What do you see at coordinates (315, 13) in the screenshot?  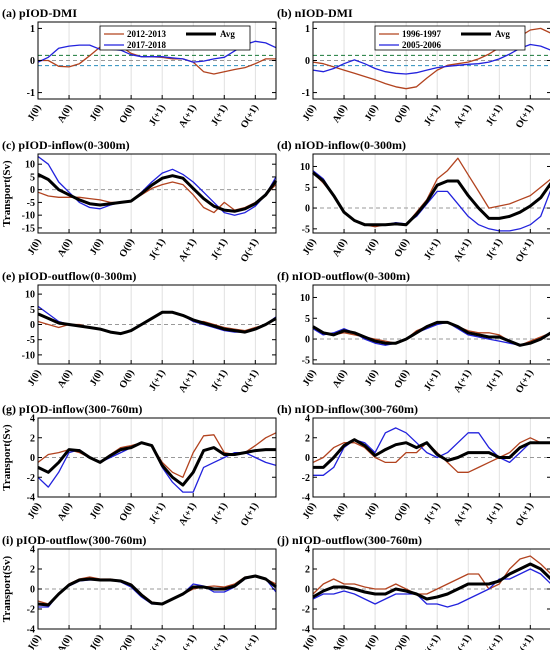 I see `panel-title: (b) nIOD-DMI` at bounding box center [315, 13].